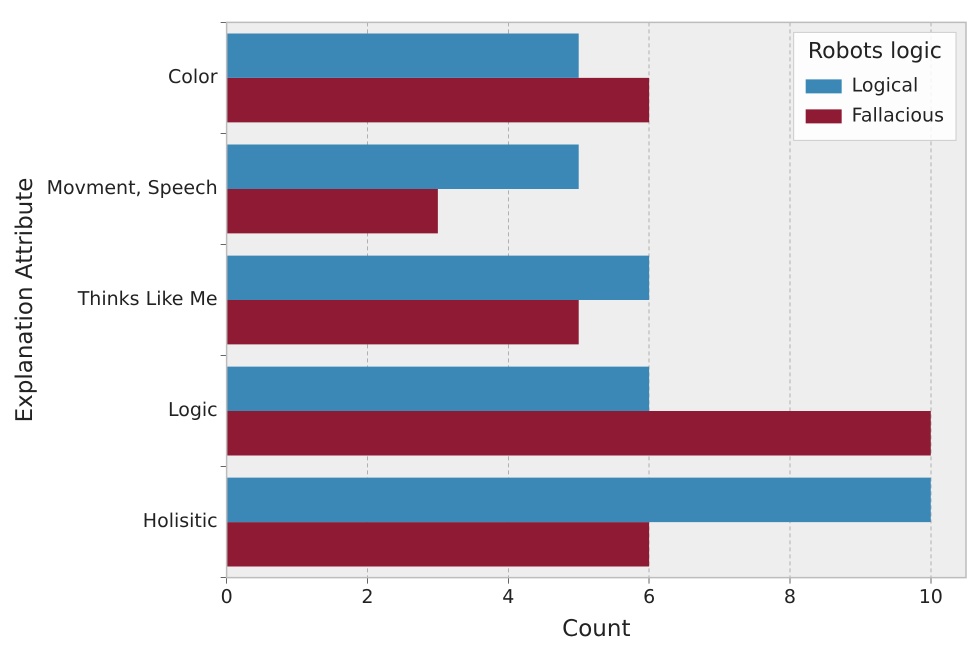 The height and width of the screenshot is (655, 976). I want to click on x-tick-label: 6, so click(649, 597).